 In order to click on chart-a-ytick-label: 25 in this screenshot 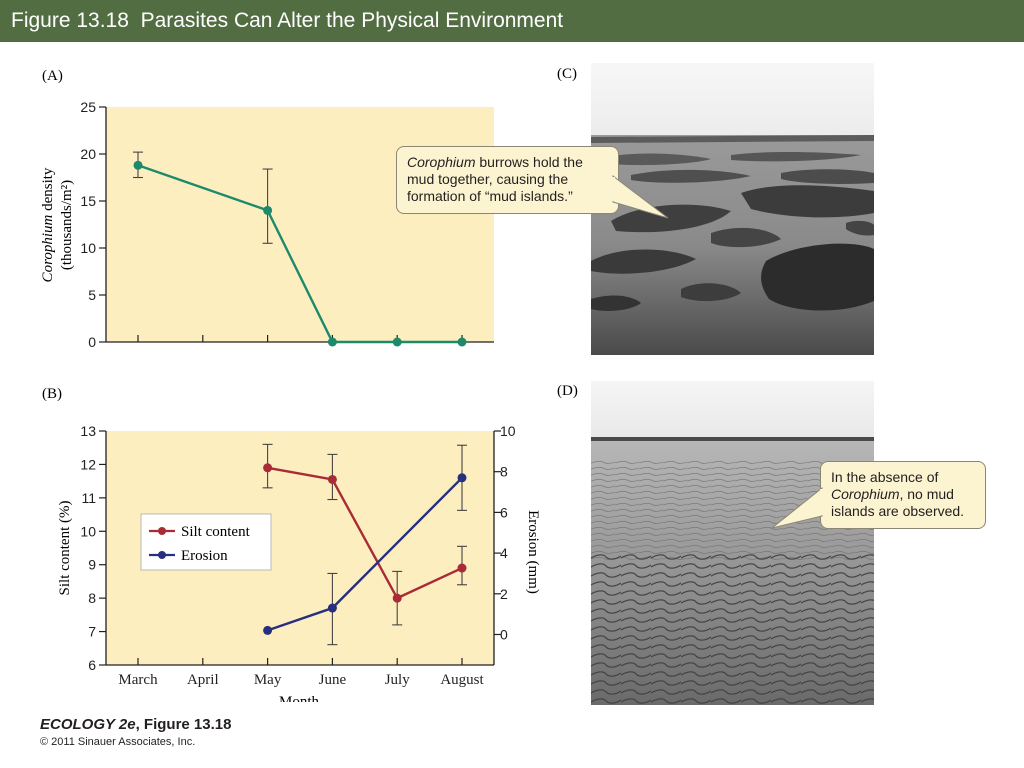, I will do `click(88, 107)`.